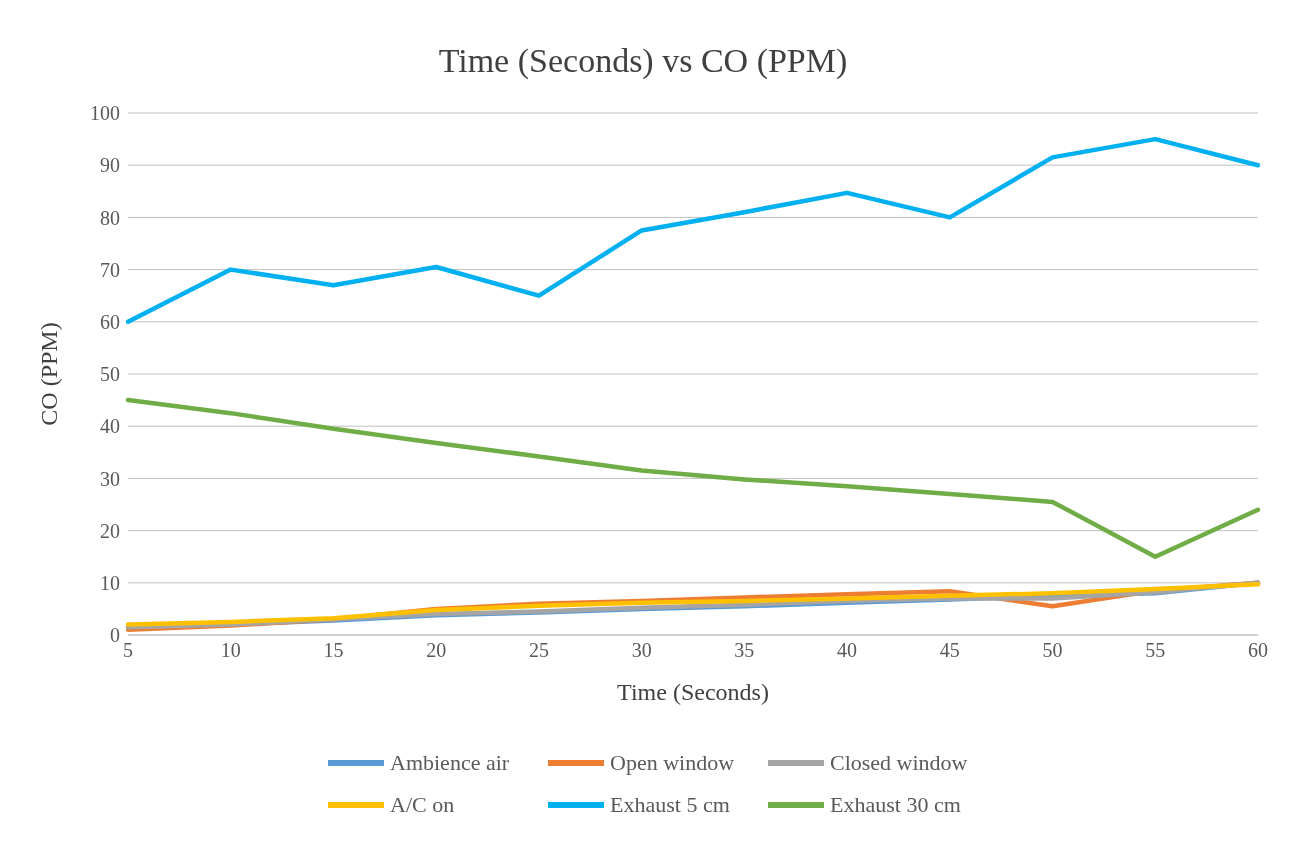  Describe the element at coordinates (105, 113) in the screenshot. I see `y-tick-label: 100` at that location.